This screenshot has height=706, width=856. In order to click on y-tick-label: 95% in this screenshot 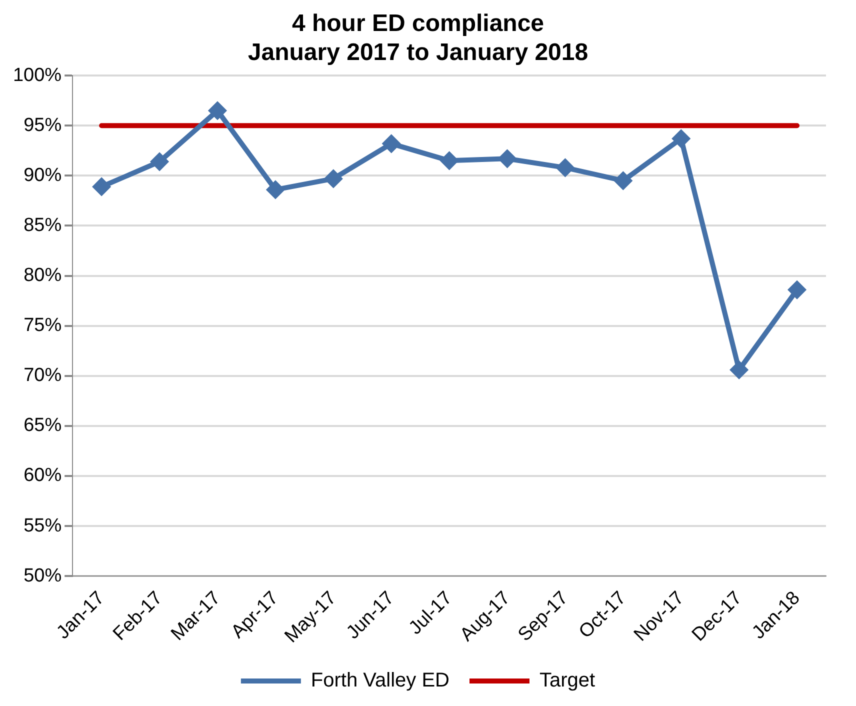, I will do `click(43, 125)`.